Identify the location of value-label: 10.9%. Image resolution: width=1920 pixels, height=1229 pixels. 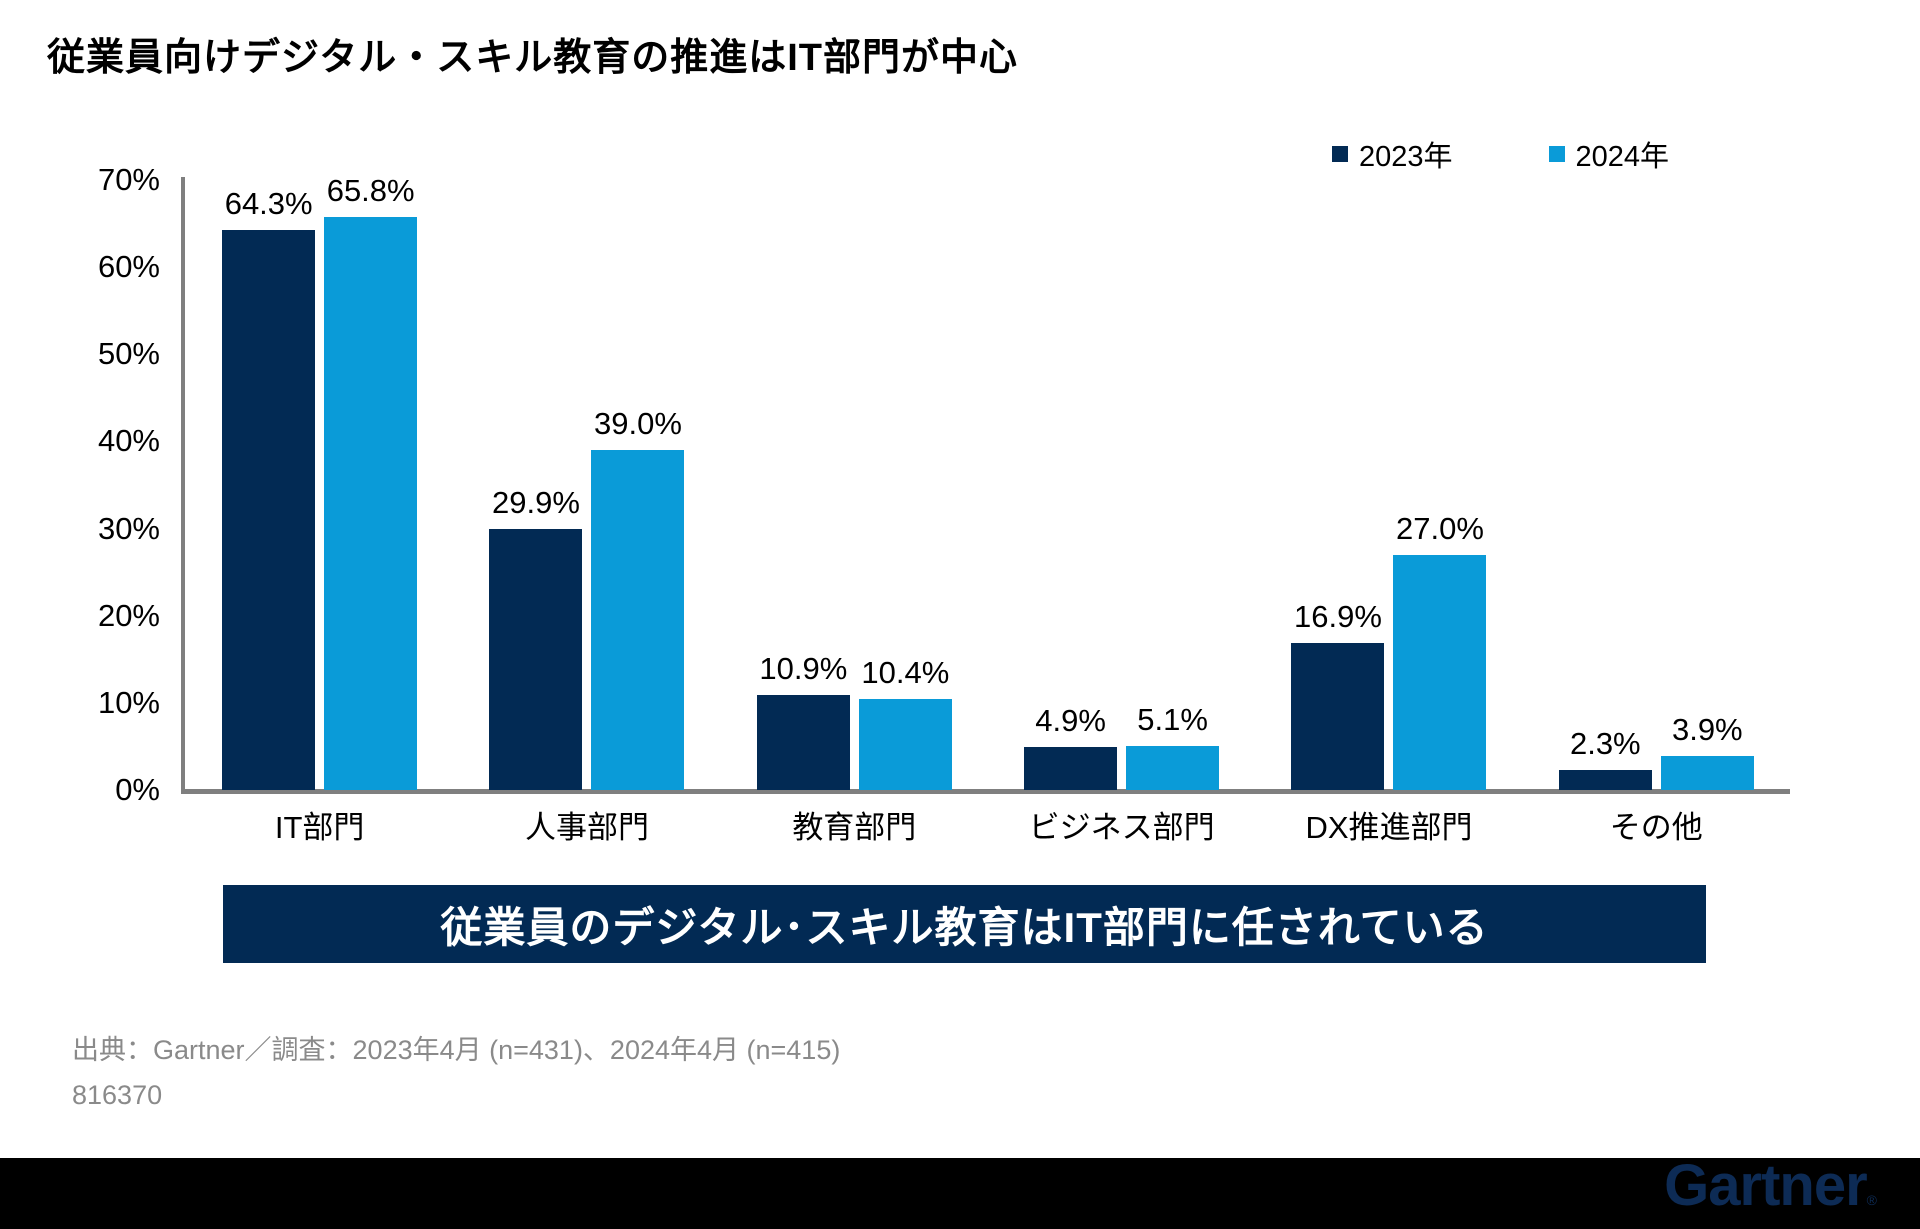
(803, 669).